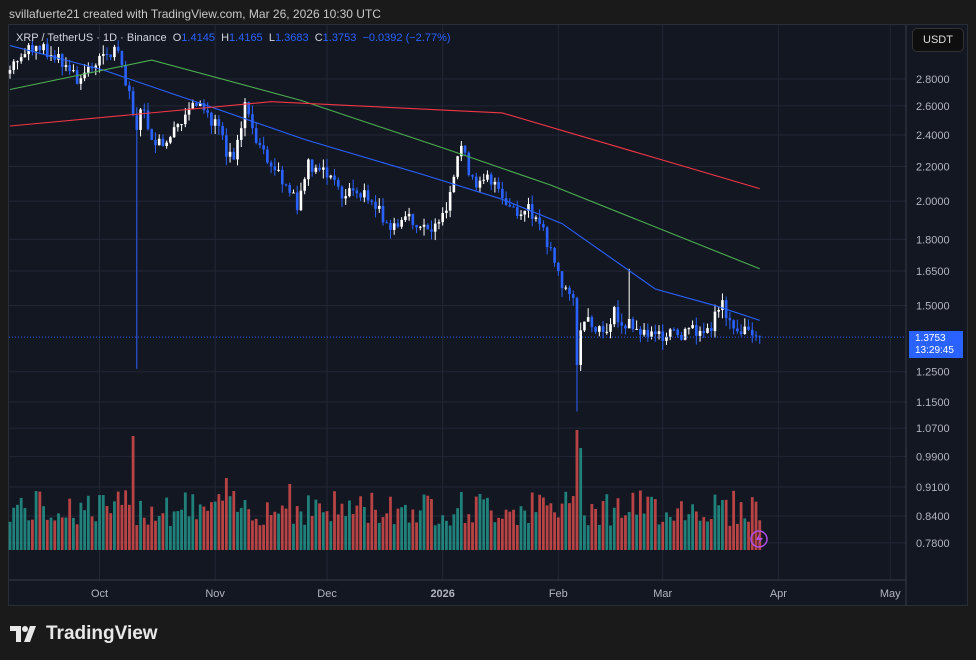 The image size is (976, 660). What do you see at coordinates (406, 38) in the screenshot?
I see `change-value: −0.0392 (−2.77%)` at bounding box center [406, 38].